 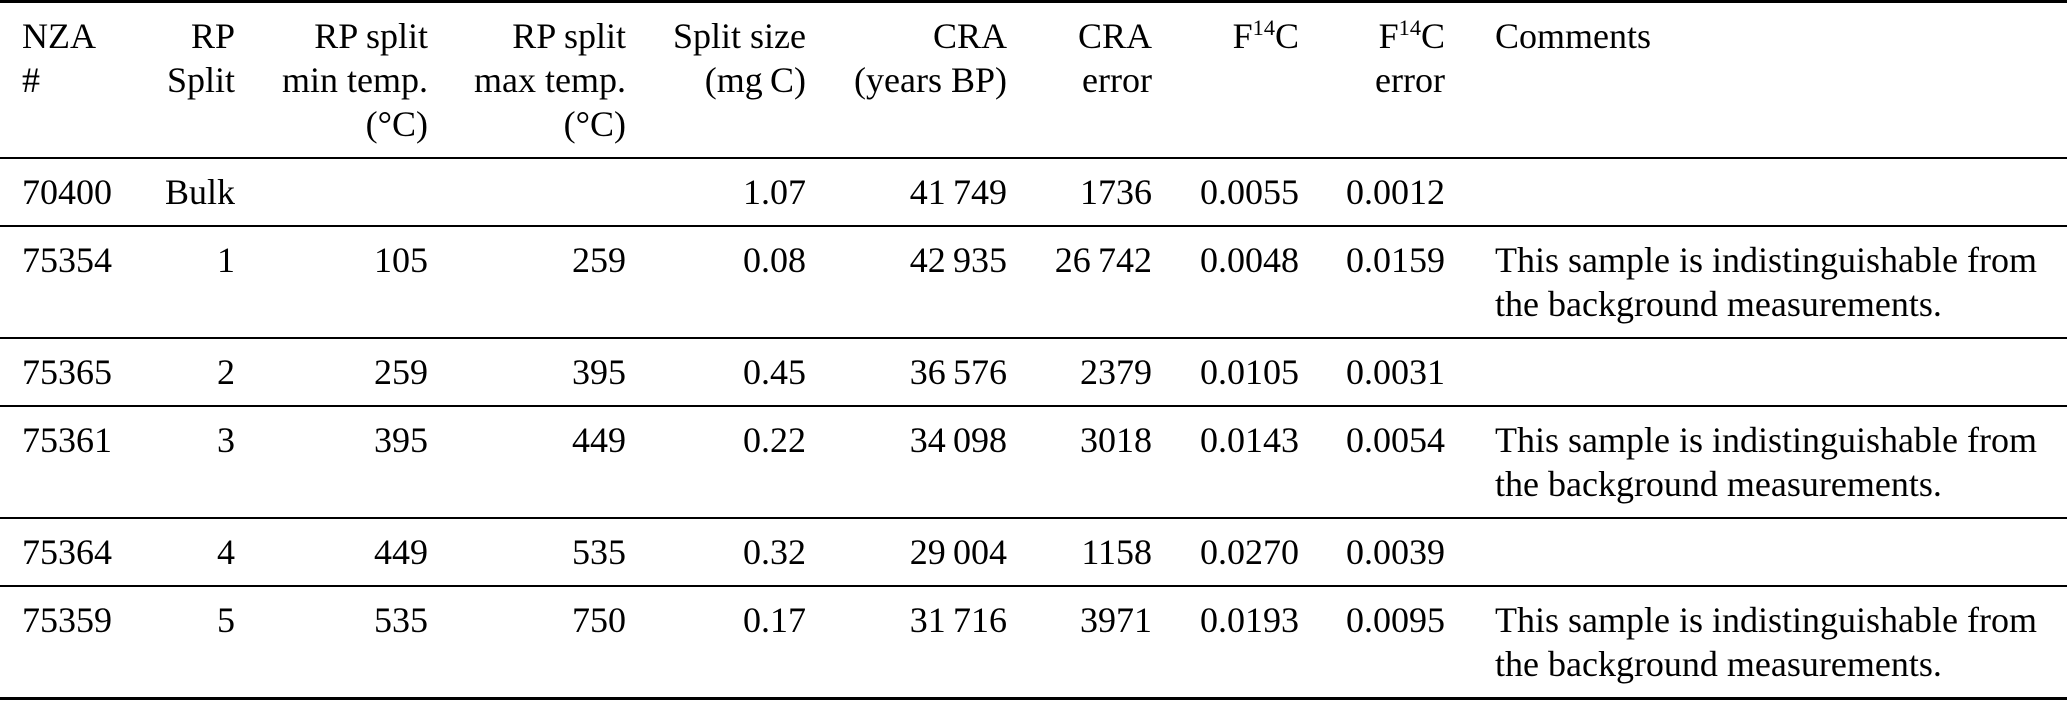 What do you see at coordinates (958, 260) in the screenshot?
I see `cell-cra: 42 935` at bounding box center [958, 260].